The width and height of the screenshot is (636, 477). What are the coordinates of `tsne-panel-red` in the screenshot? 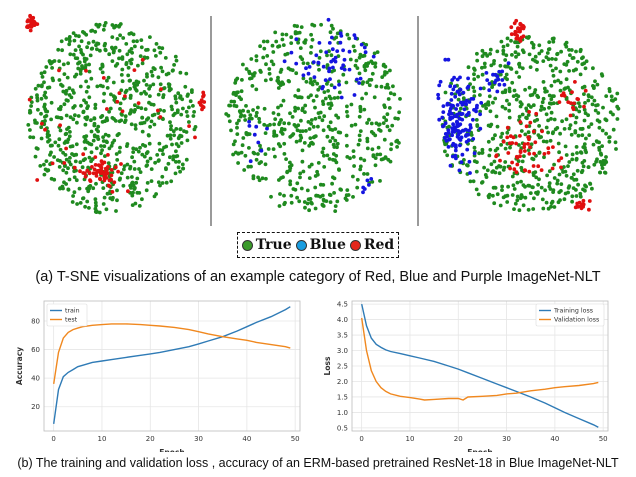 It's located at (110, 115).